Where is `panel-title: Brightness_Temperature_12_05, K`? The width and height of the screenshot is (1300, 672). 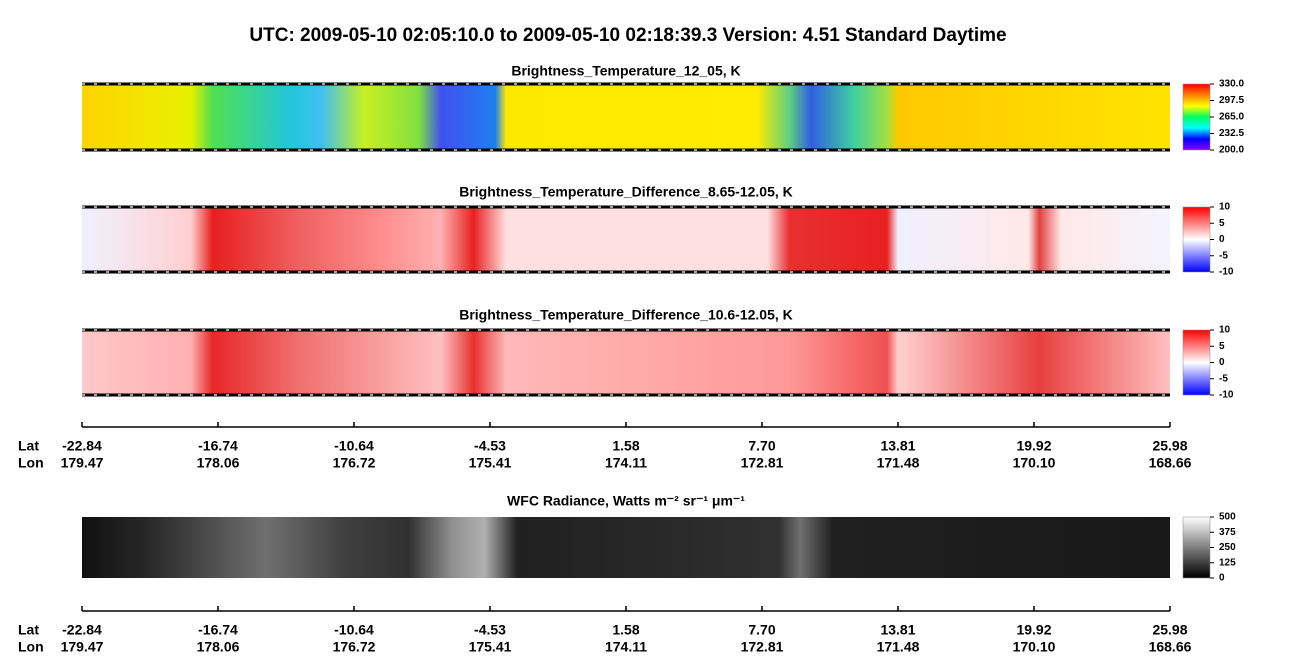 panel-title: Brightness_Temperature_12_05, K is located at coordinates (625, 71).